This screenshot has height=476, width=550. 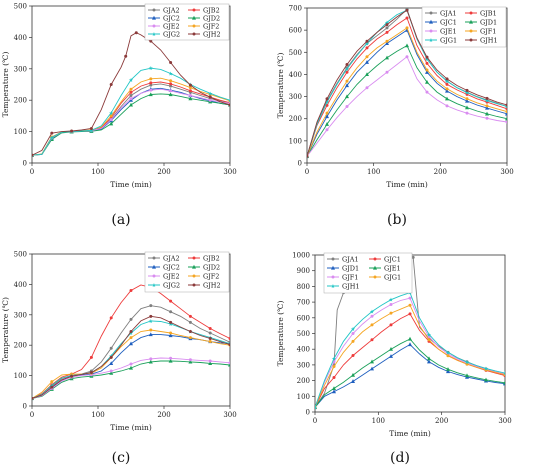 What do you see at coordinates (212, 34) in the screenshot?
I see `legend-label: GJH2` at bounding box center [212, 34].